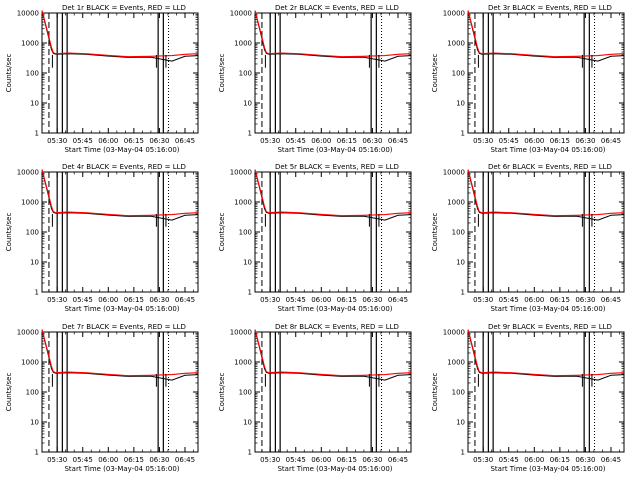 The width and height of the screenshot is (640, 480). What do you see at coordinates (124, 8) in the screenshot?
I see `panel-title: Det 1r BLACK = Events, RED = LLD` at bounding box center [124, 8].